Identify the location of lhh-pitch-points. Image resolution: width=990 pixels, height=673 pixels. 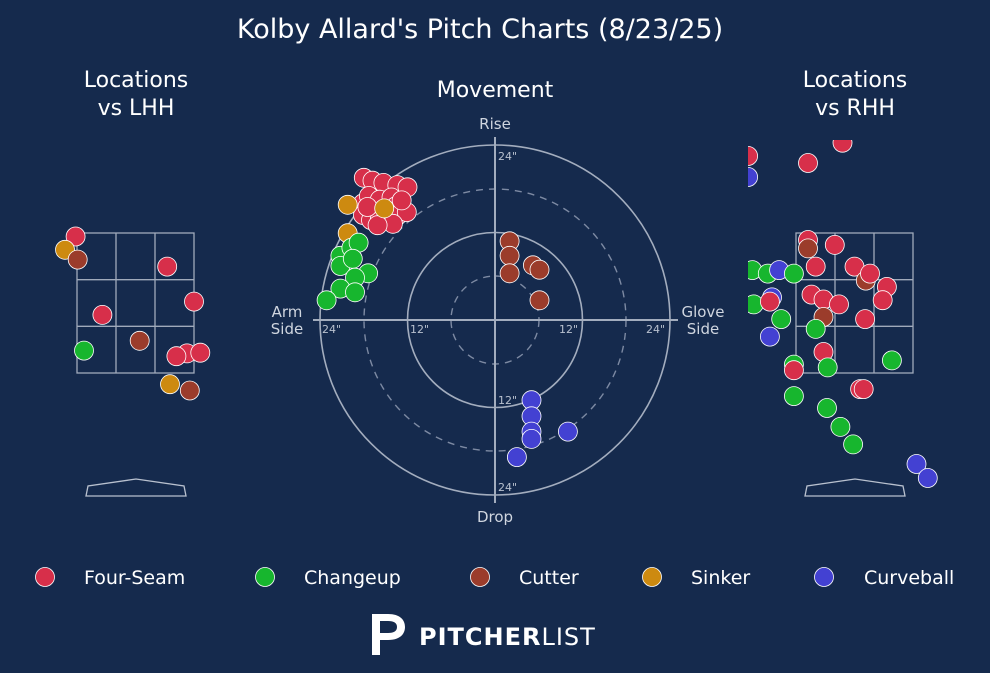
(133, 313).